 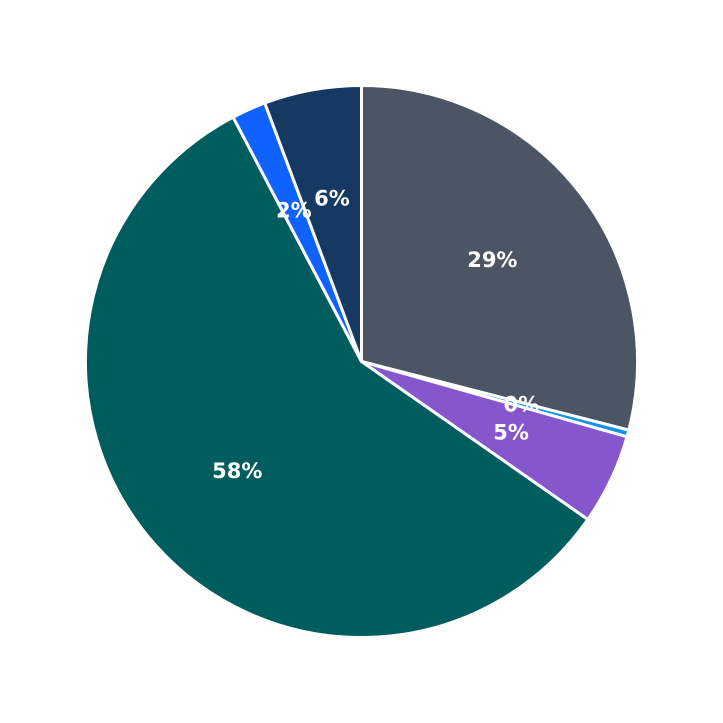 What do you see at coordinates (492, 260) in the screenshot?
I see `pie-slice-label-0: 29%` at bounding box center [492, 260].